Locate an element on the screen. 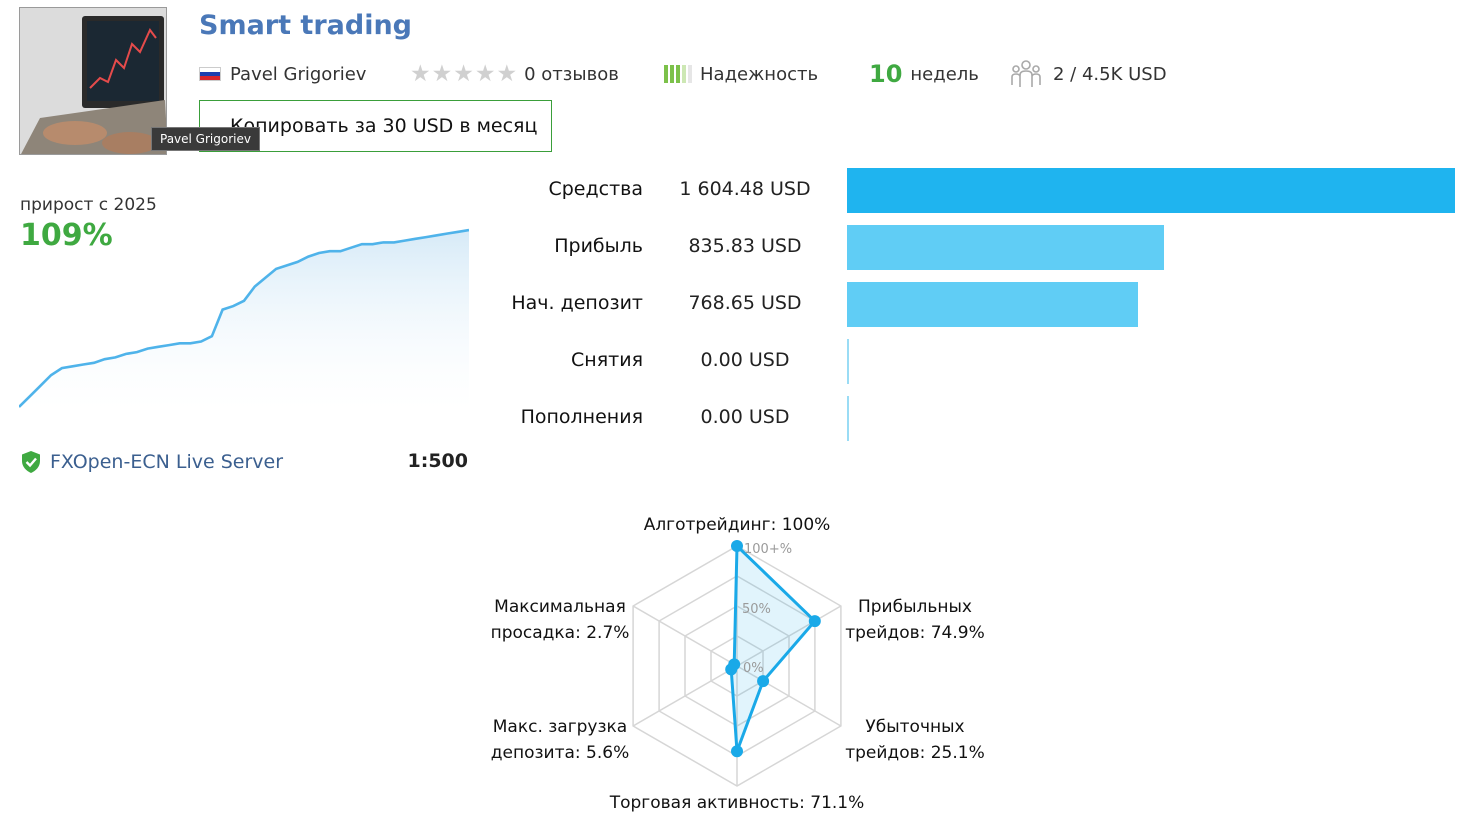 The height and width of the screenshot is (837, 1469). radar-points is located at coordinates (773, 649).